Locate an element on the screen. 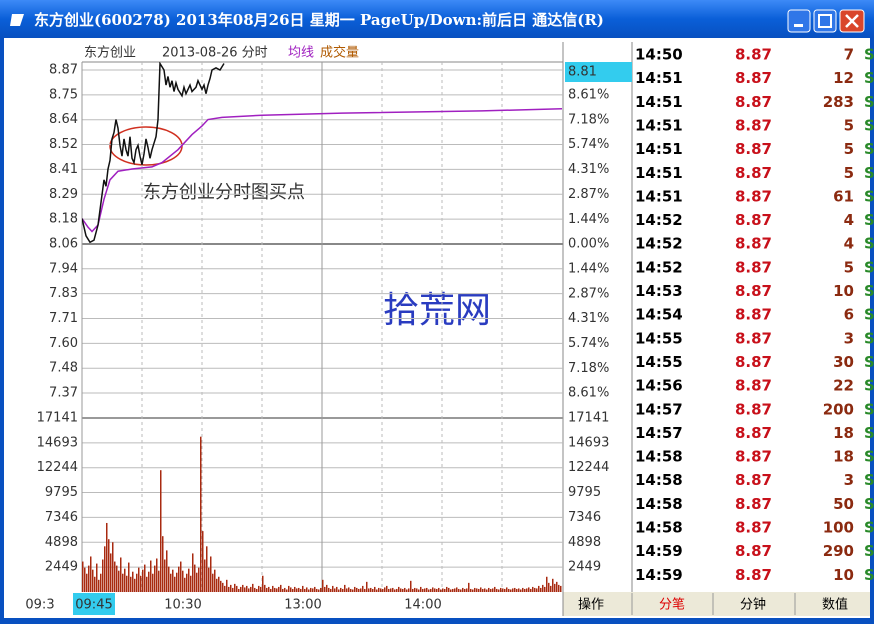  chart-date: 2013-08-26 分时 is located at coordinates (215, 53).